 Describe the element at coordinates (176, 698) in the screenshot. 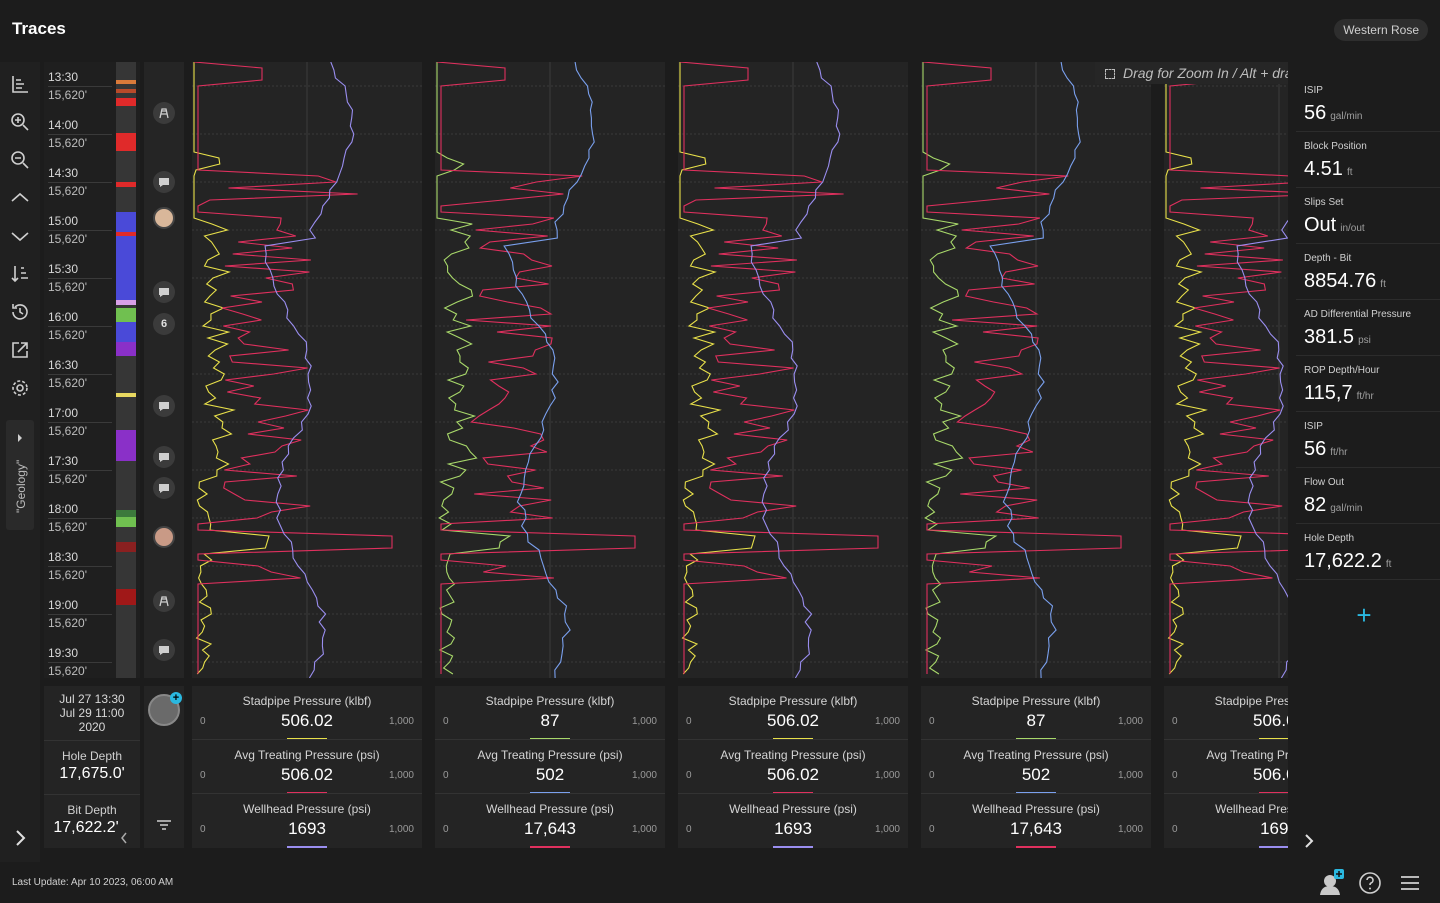

I see `add-user-icon: +` at that location.